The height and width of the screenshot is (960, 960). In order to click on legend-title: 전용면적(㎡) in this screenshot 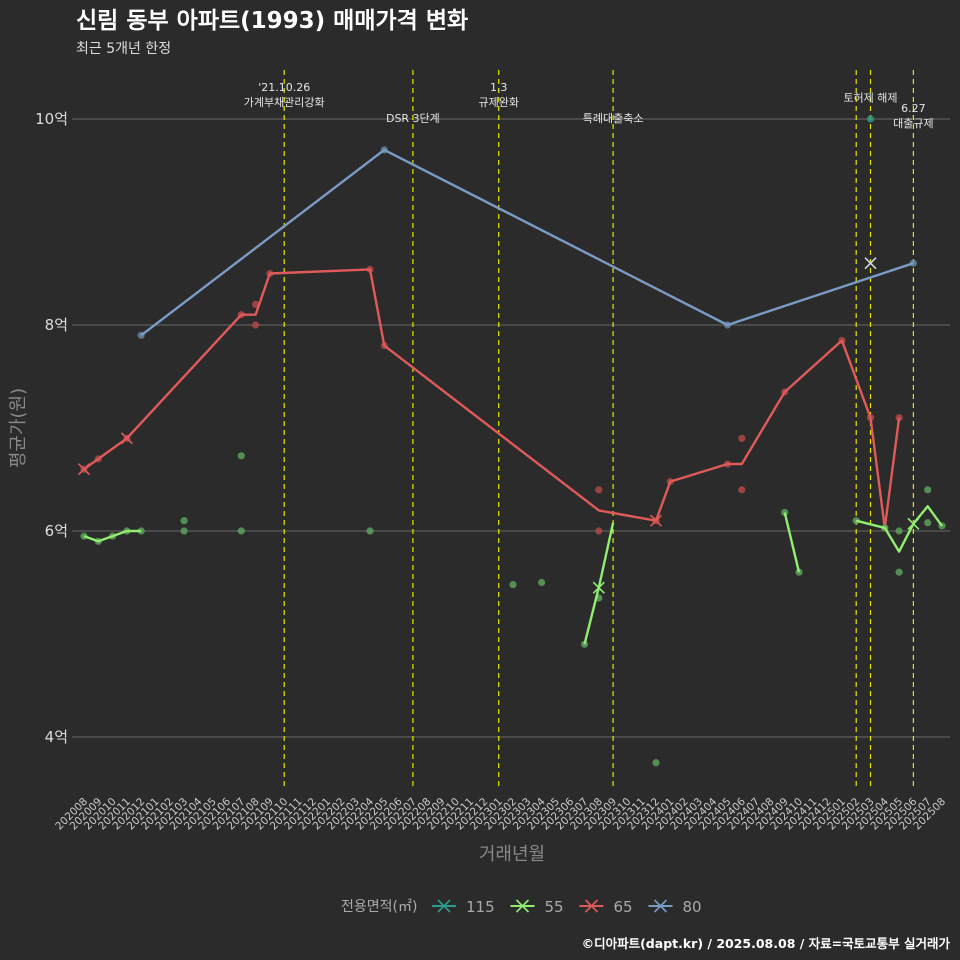, I will do `click(379, 907)`.